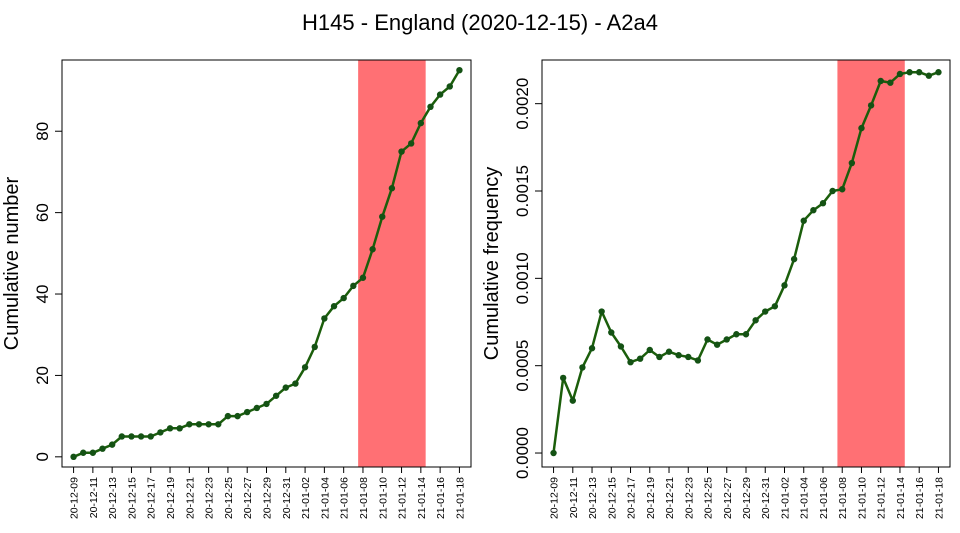  What do you see at coordinates (612, 498) in the screenshot?
I see `frequency-x-tick-label: 20-12-15` at bounding box center [612, 498].